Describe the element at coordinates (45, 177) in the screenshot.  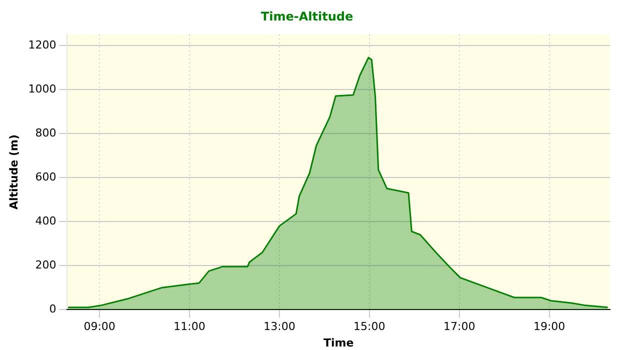
I see `y-tick-label: 600` at that location.